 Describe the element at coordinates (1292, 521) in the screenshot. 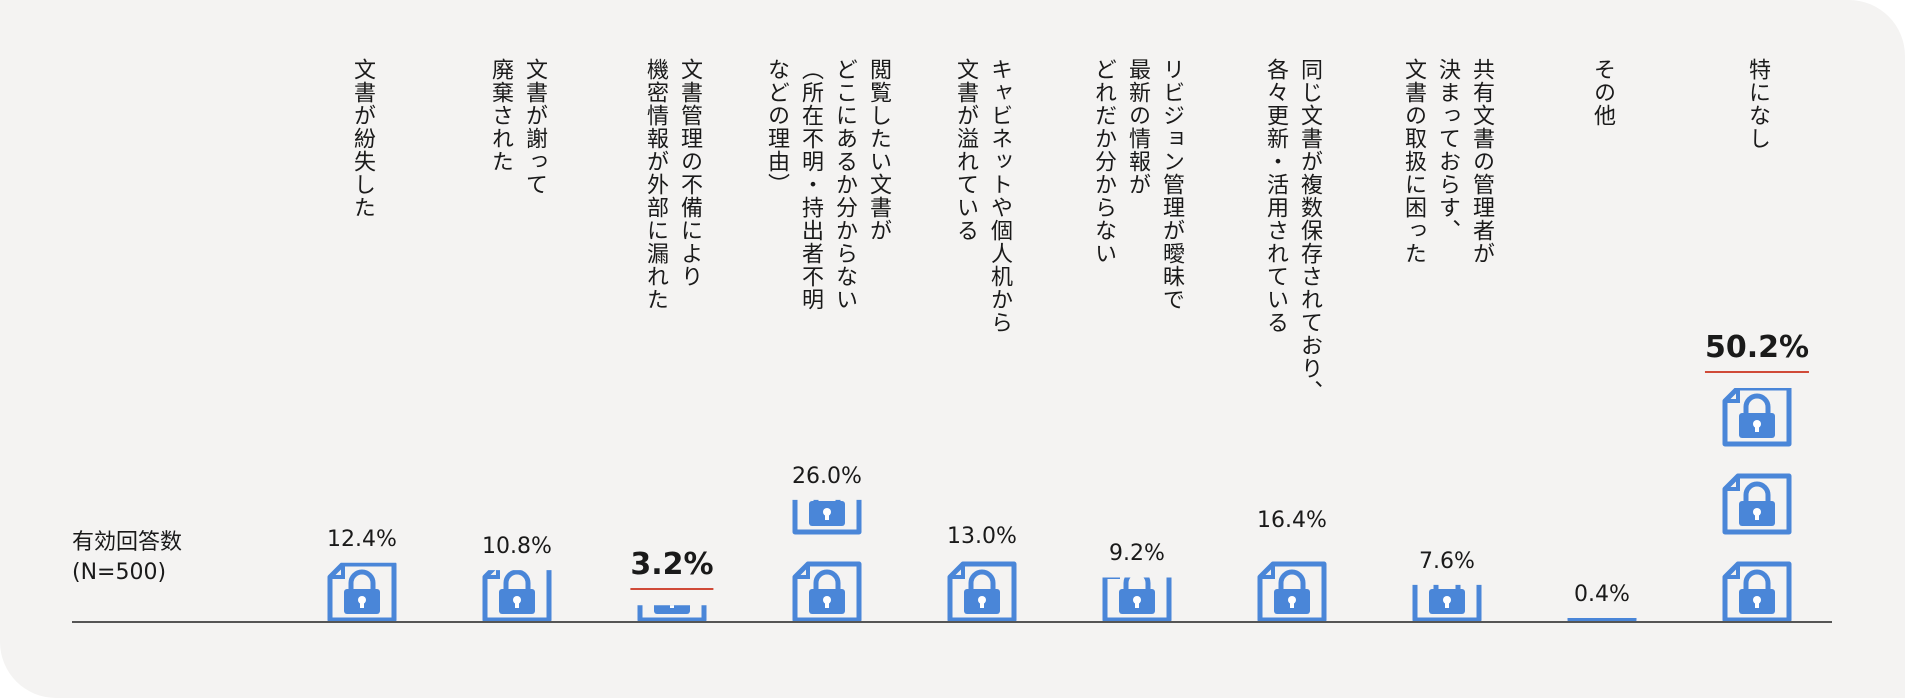

I see `value-label-7: 16.4%` at that location.